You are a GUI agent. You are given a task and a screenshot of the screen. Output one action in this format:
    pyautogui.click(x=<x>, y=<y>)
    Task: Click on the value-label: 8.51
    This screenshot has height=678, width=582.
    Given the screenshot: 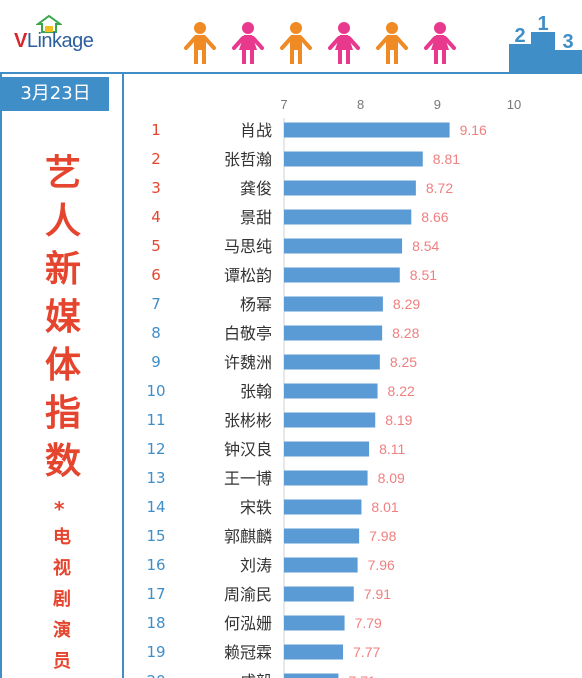 What is the action you would take?
    pyautogui.click(x=423, y=275)
    